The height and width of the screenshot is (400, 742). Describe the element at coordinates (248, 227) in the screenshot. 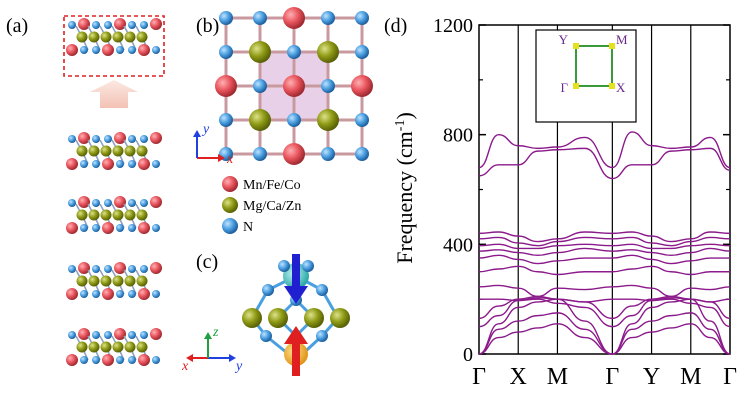

I see `legend-nitrogen-label: N` at that location.